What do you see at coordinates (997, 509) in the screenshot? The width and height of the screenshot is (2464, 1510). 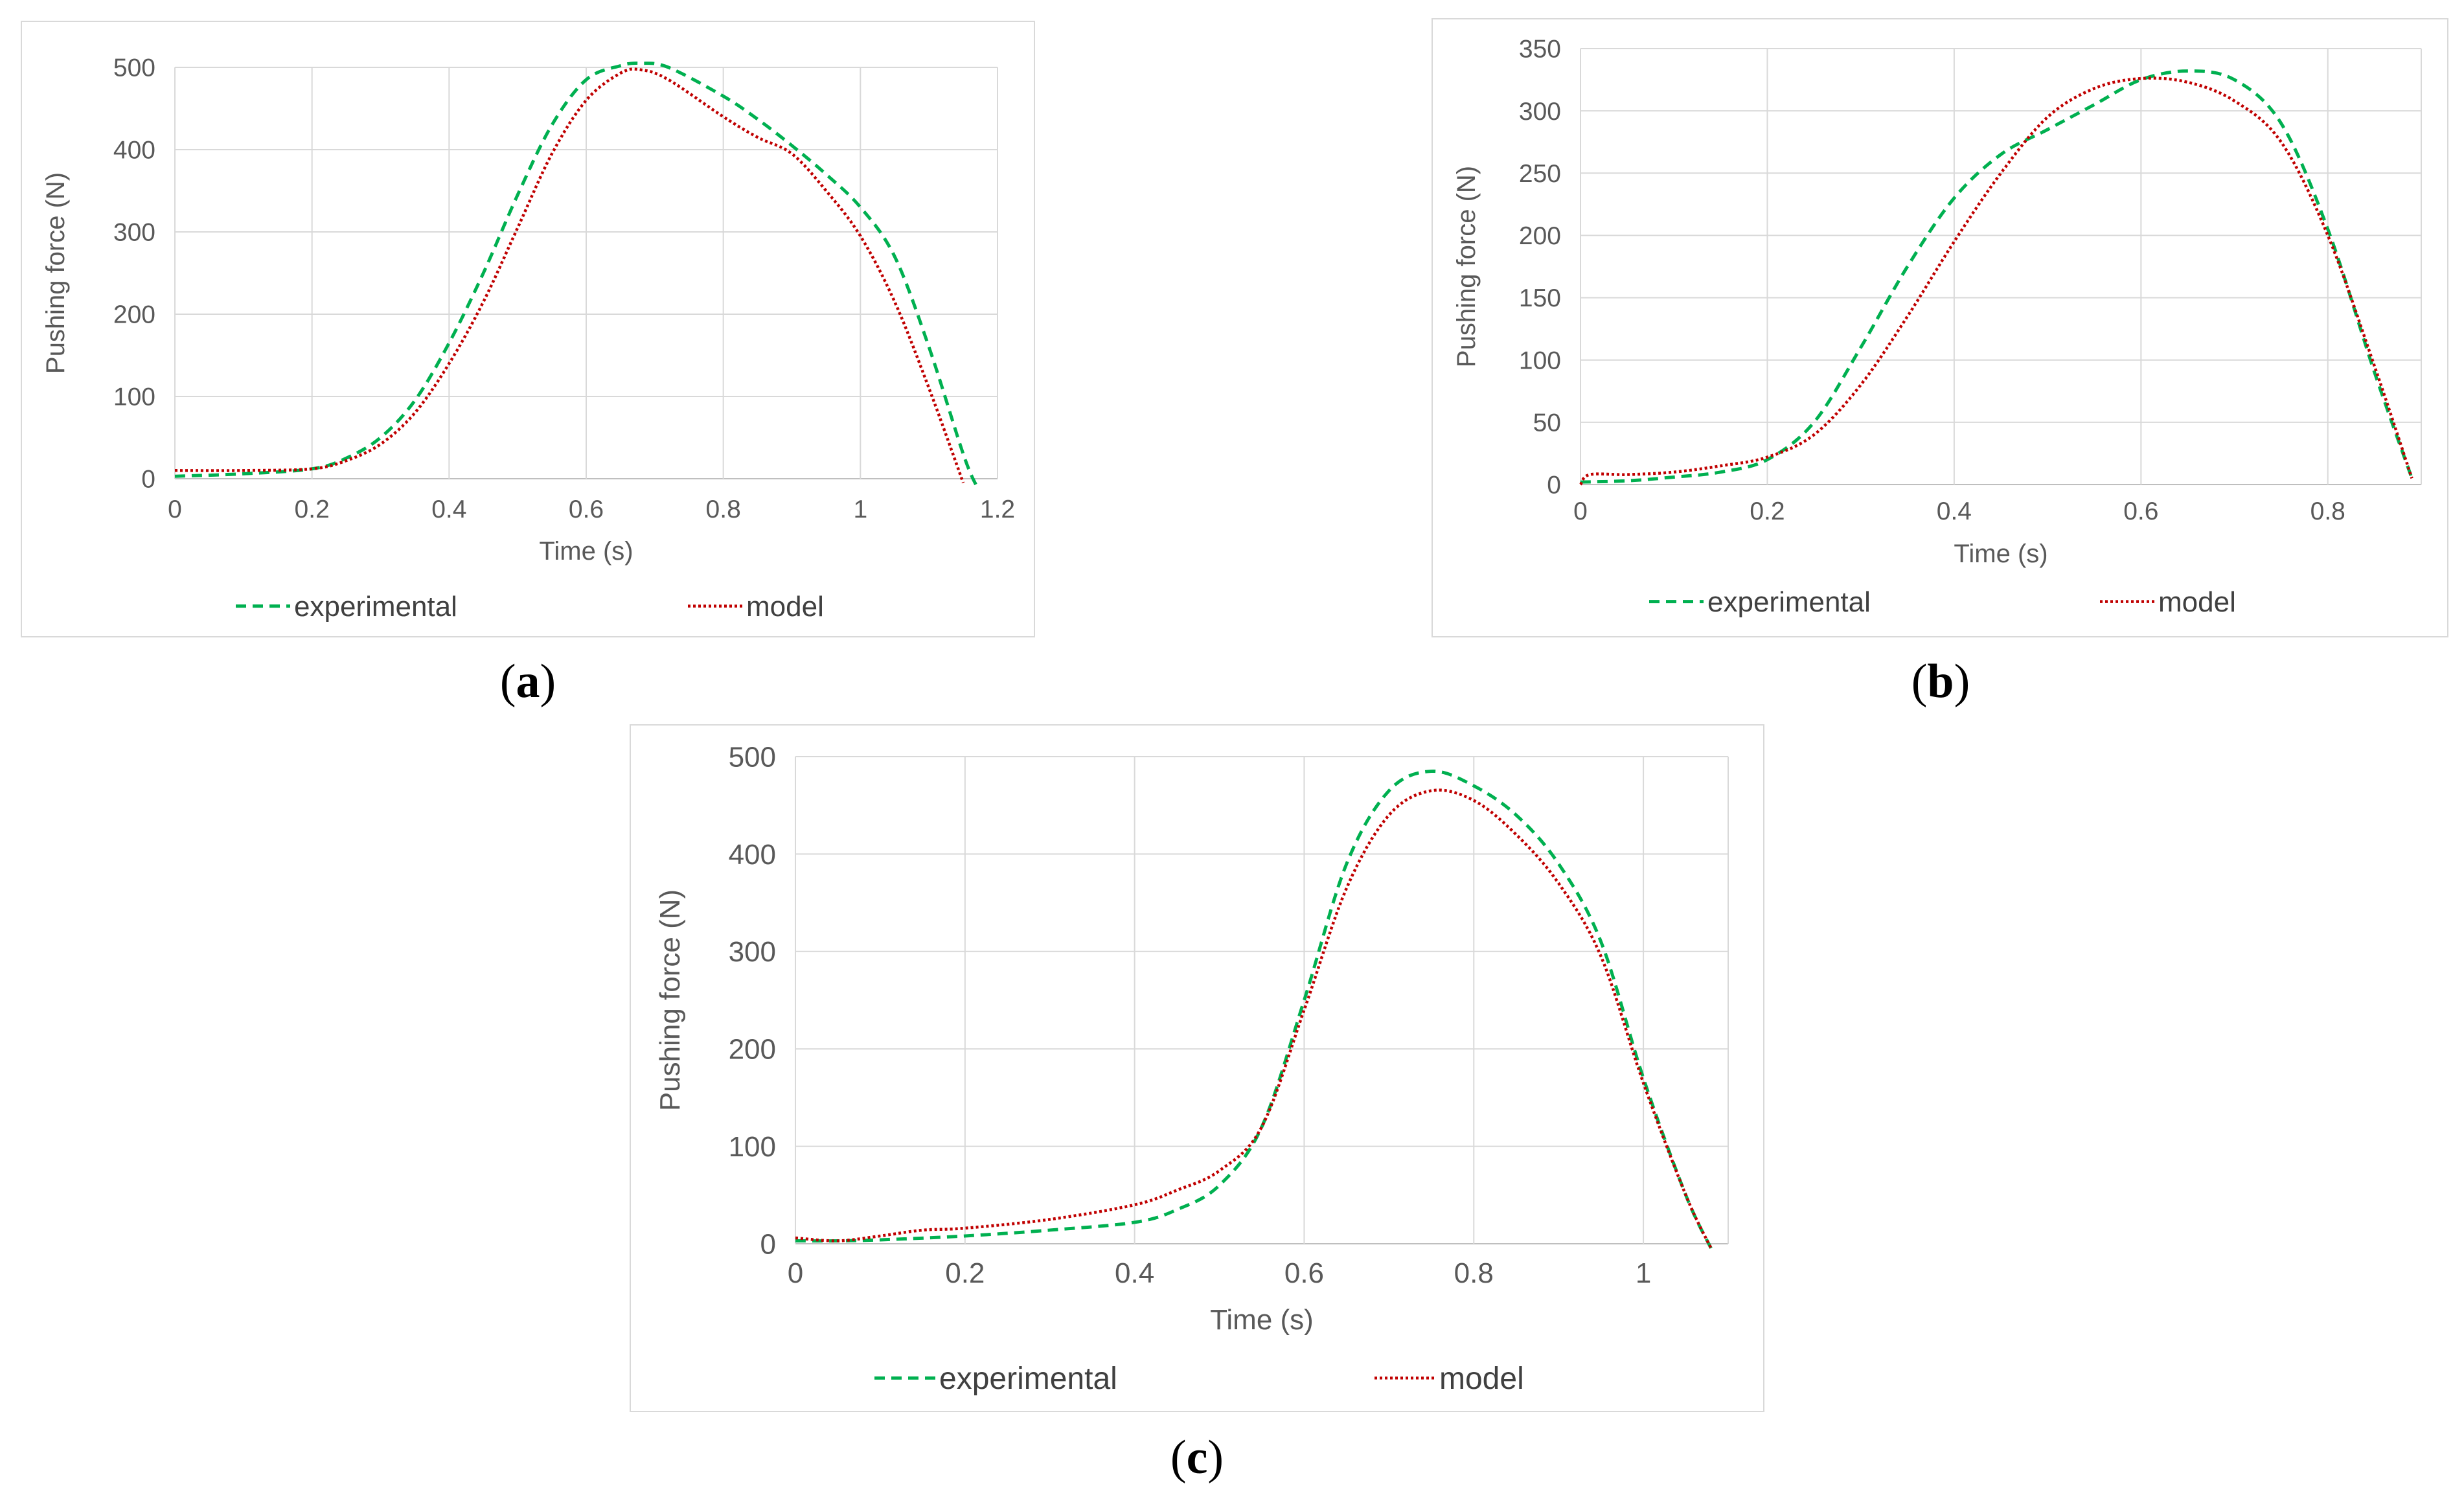 I see `x-tick-label: 1.2` at bounding box center [997, 509].